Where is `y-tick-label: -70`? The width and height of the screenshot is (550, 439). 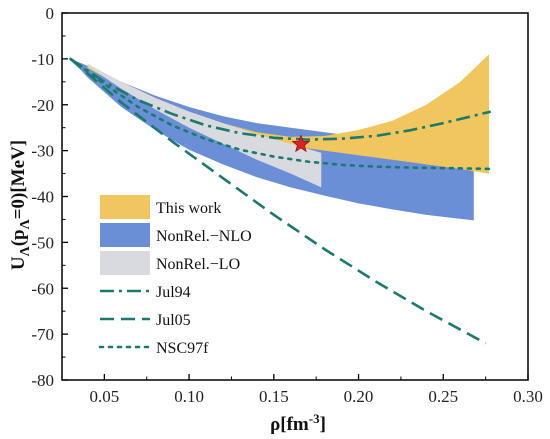
y-tick-label: -70 is located at coordinates (42, 334).